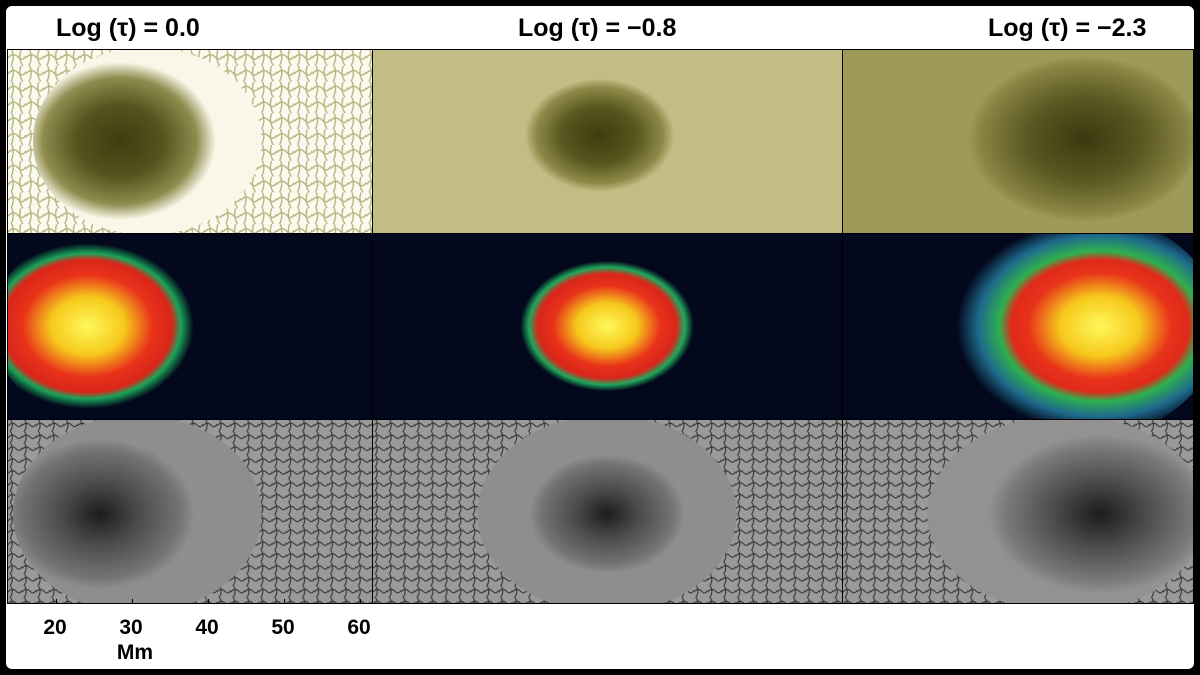 The width and height of the screenshot is (1200, 675). I want to click on field-image-logtau-m23, so click(1018, 326).